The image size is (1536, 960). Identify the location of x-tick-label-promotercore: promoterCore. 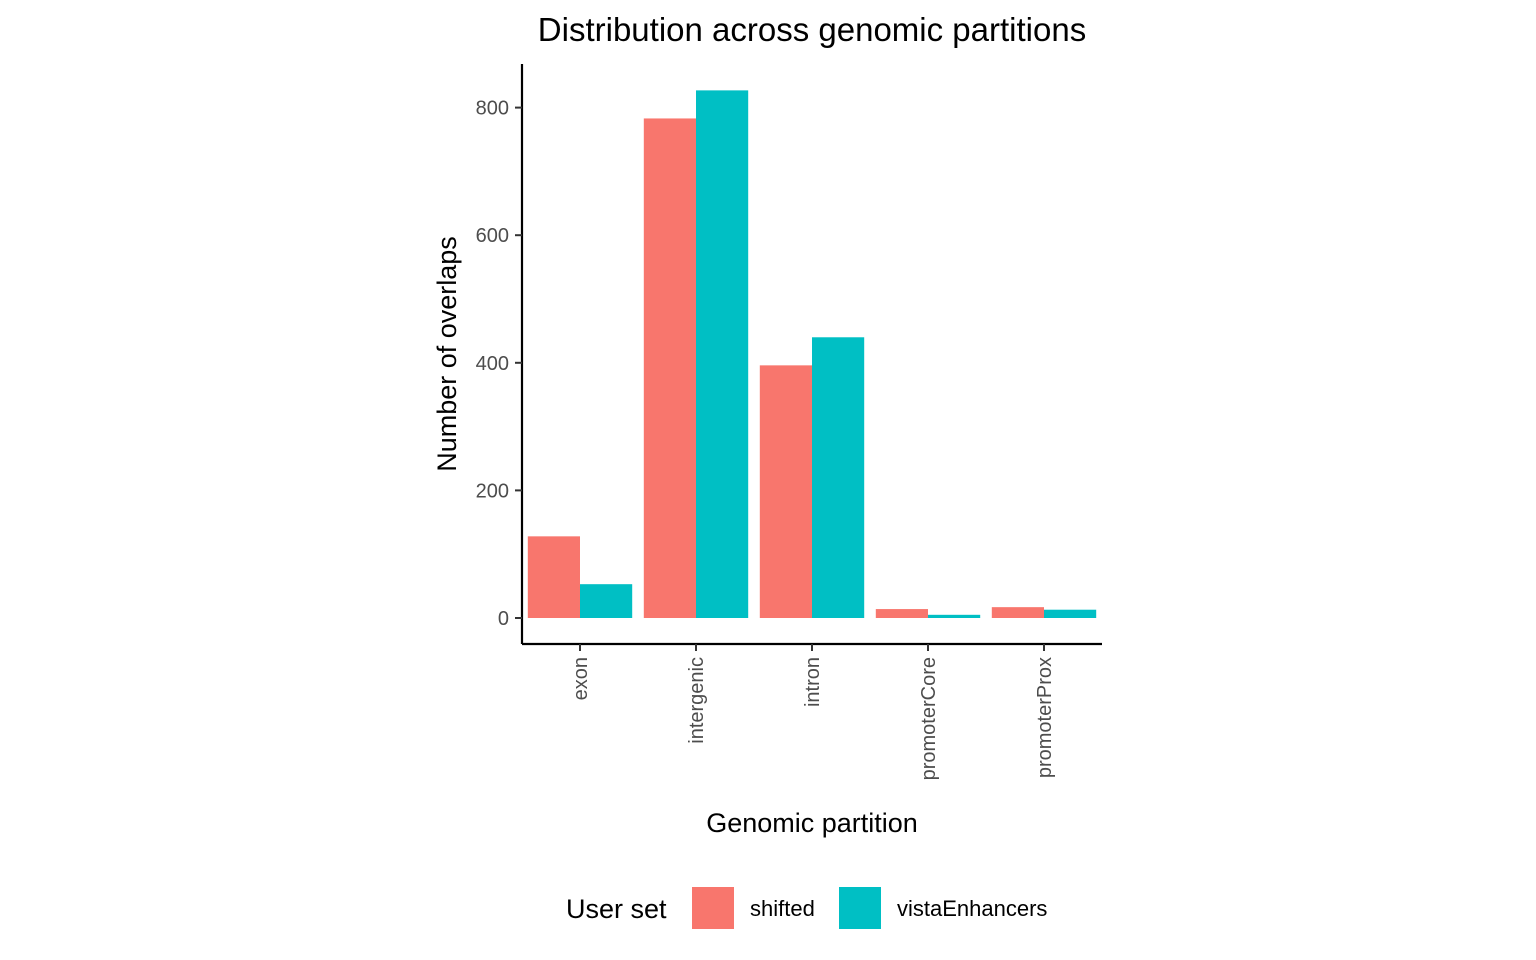
(929, 718).